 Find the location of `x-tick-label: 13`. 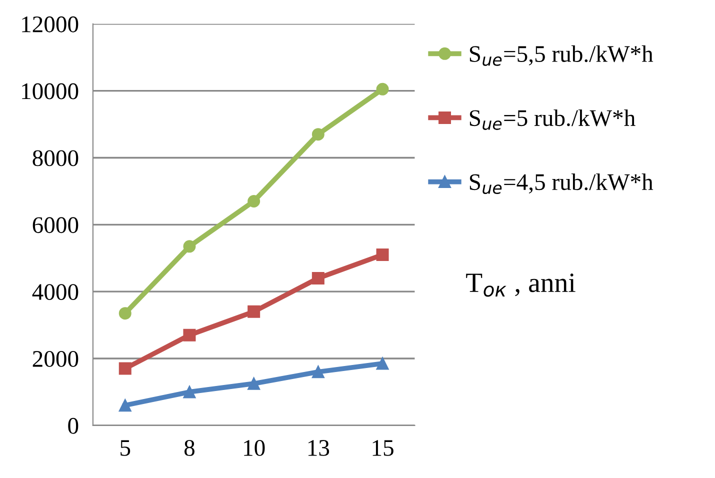

x-tick-label: 13 is located at coordinates (319, 448).